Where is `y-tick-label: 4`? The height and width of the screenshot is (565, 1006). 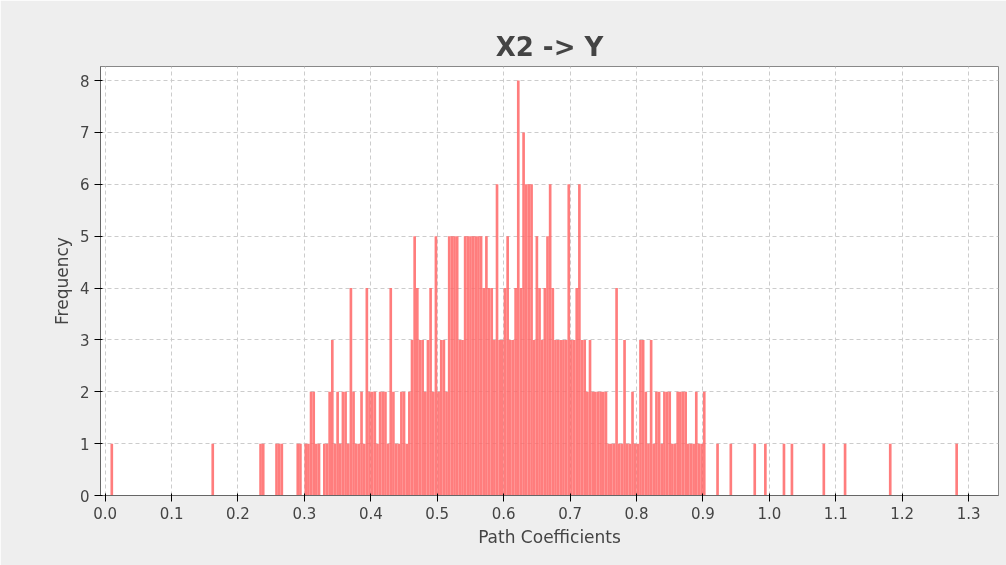
y-tick-label: 4 is located at coordinates (84, 289).